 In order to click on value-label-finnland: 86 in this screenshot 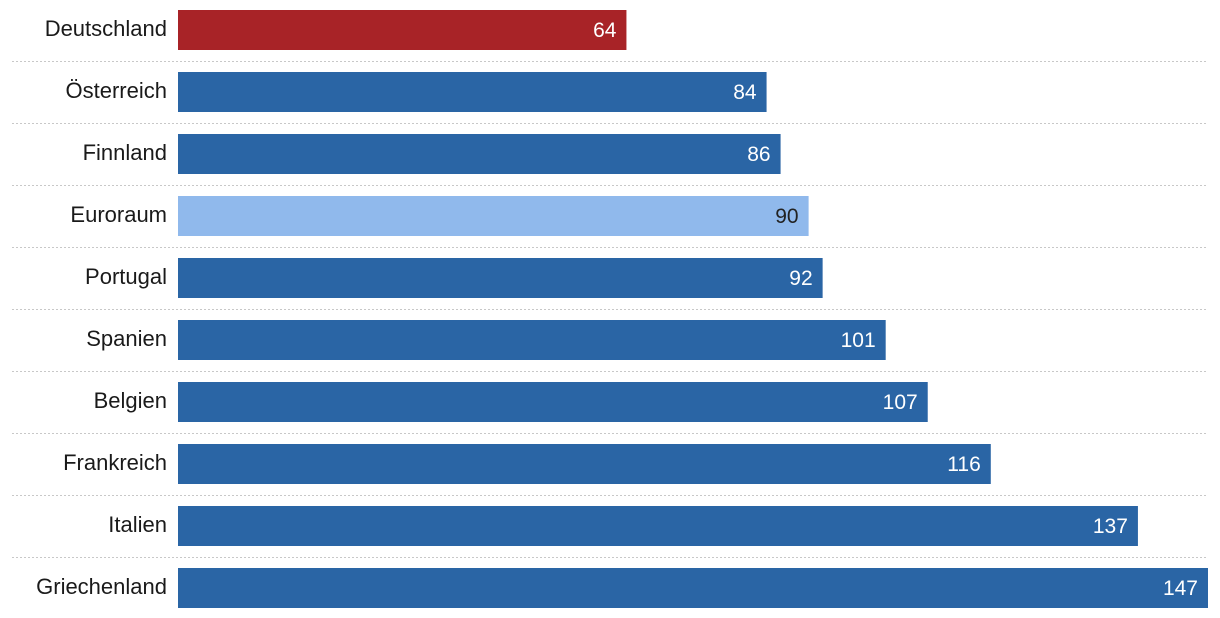, I will do `click(758, 154)`.